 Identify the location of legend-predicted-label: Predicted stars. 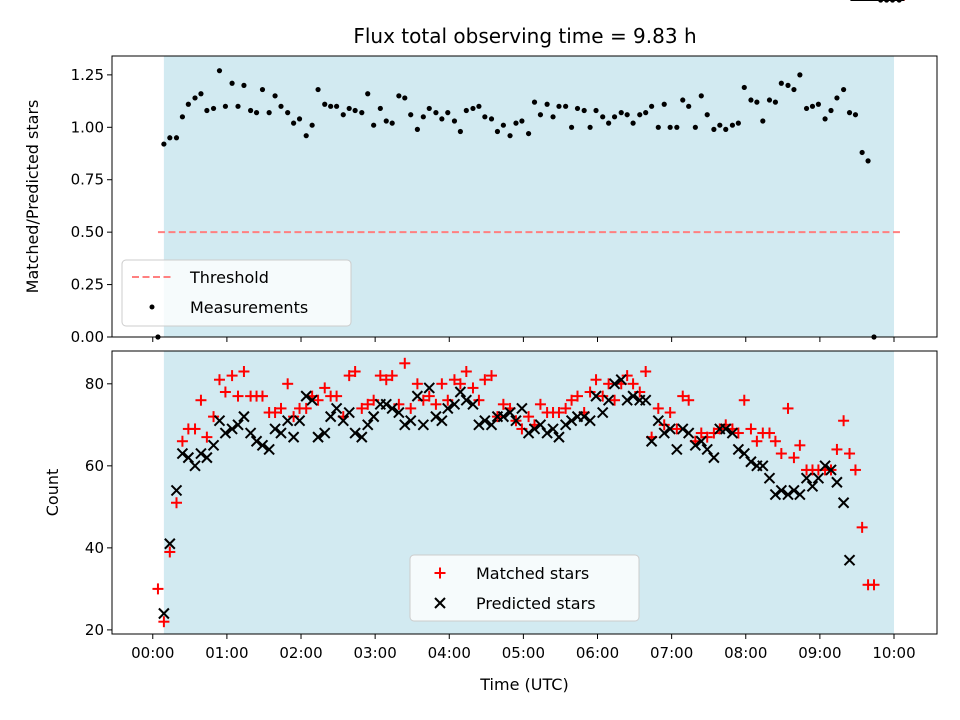
(536, 603).